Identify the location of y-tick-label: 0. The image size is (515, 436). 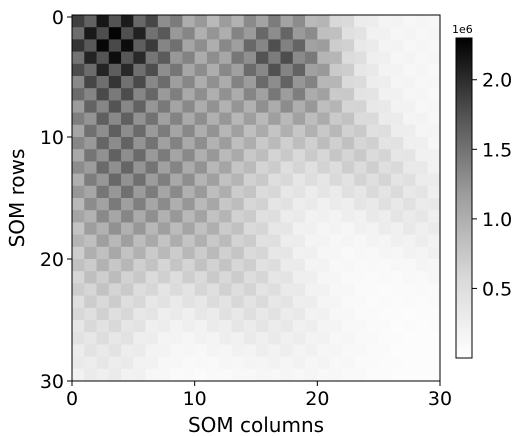
(58, 18).